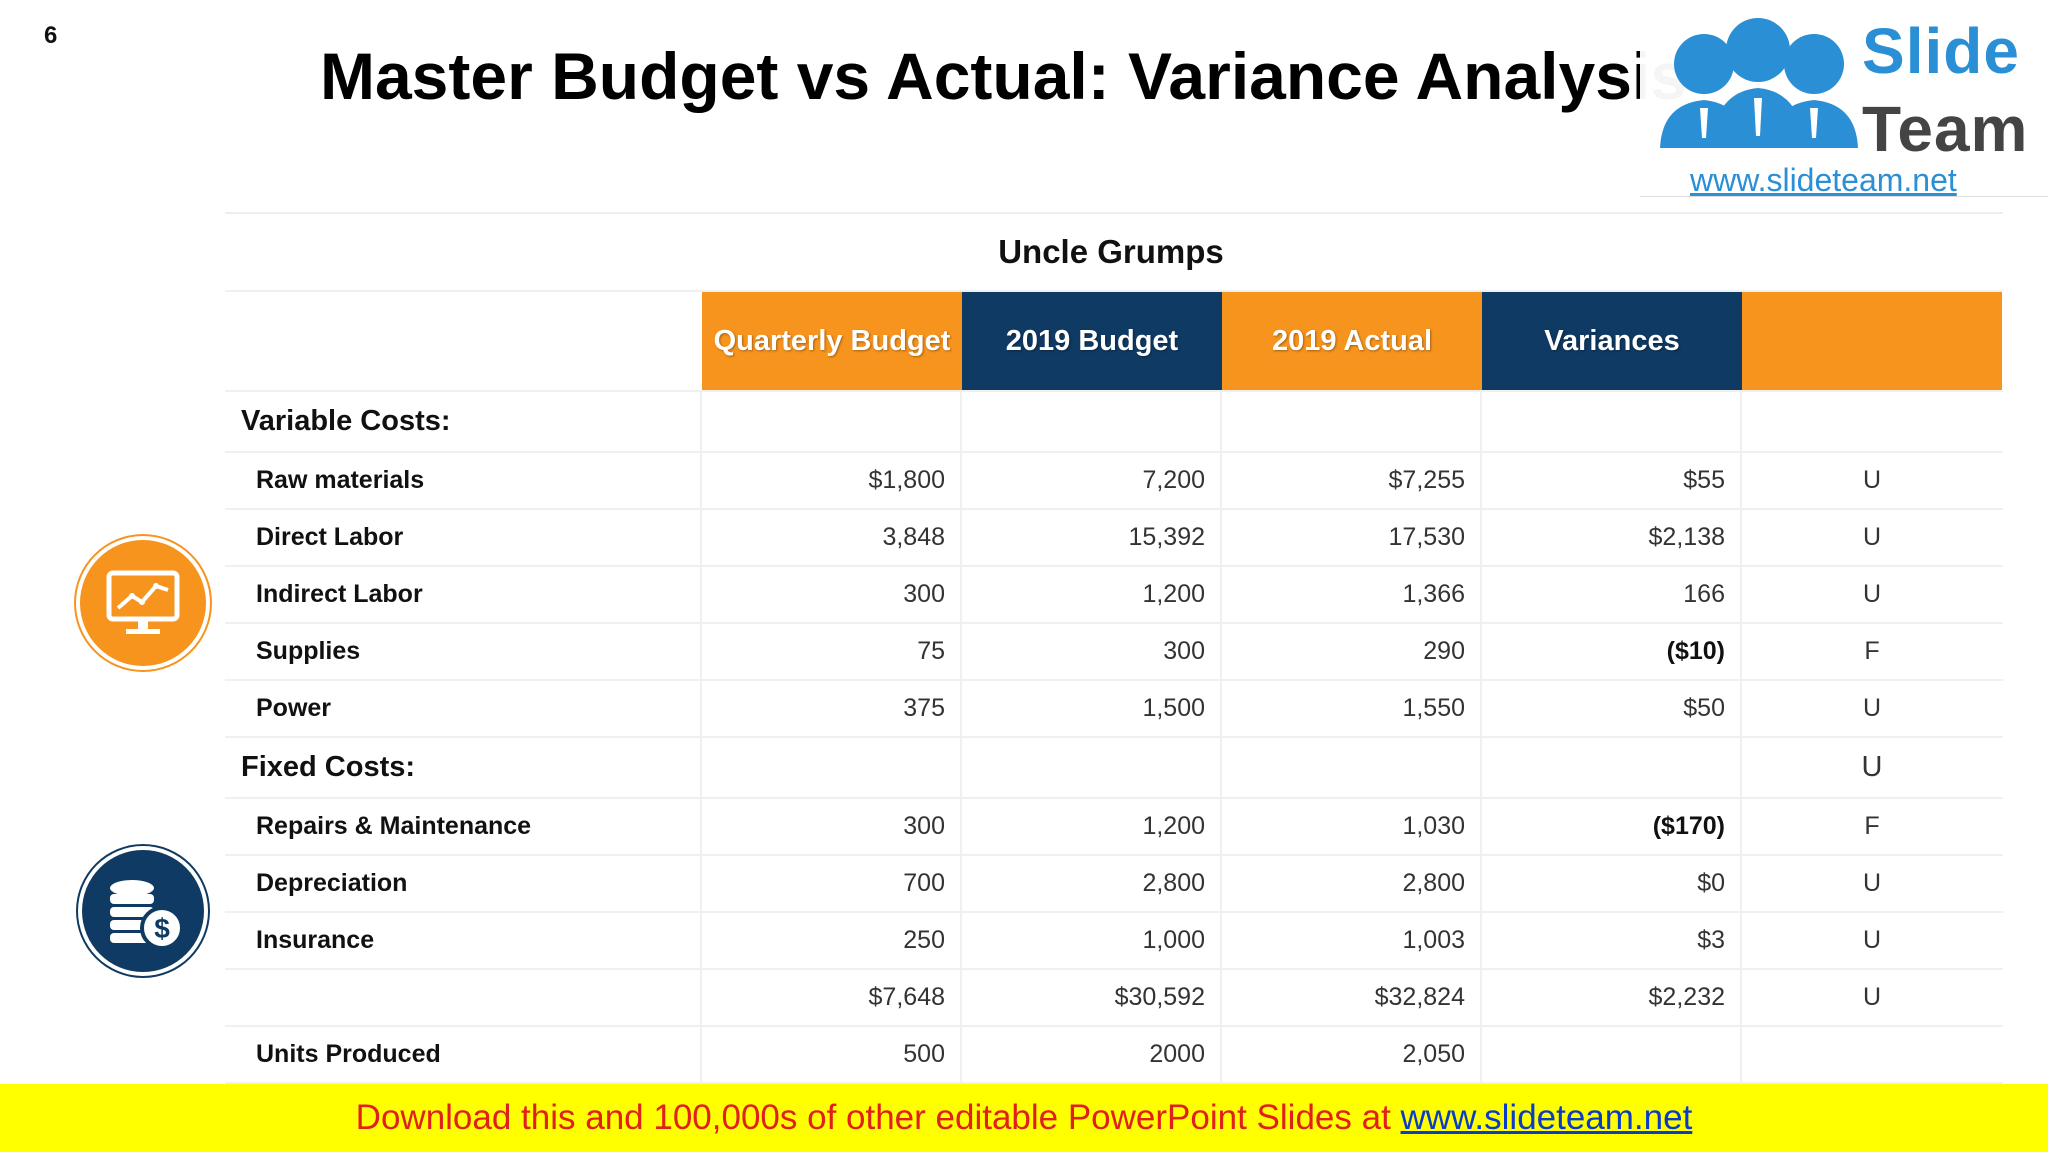 The image size is (2048, 1152). I want to click on table-row: $7,648 $30,592 $32,824 $2,232 U, so click(1114, 998).